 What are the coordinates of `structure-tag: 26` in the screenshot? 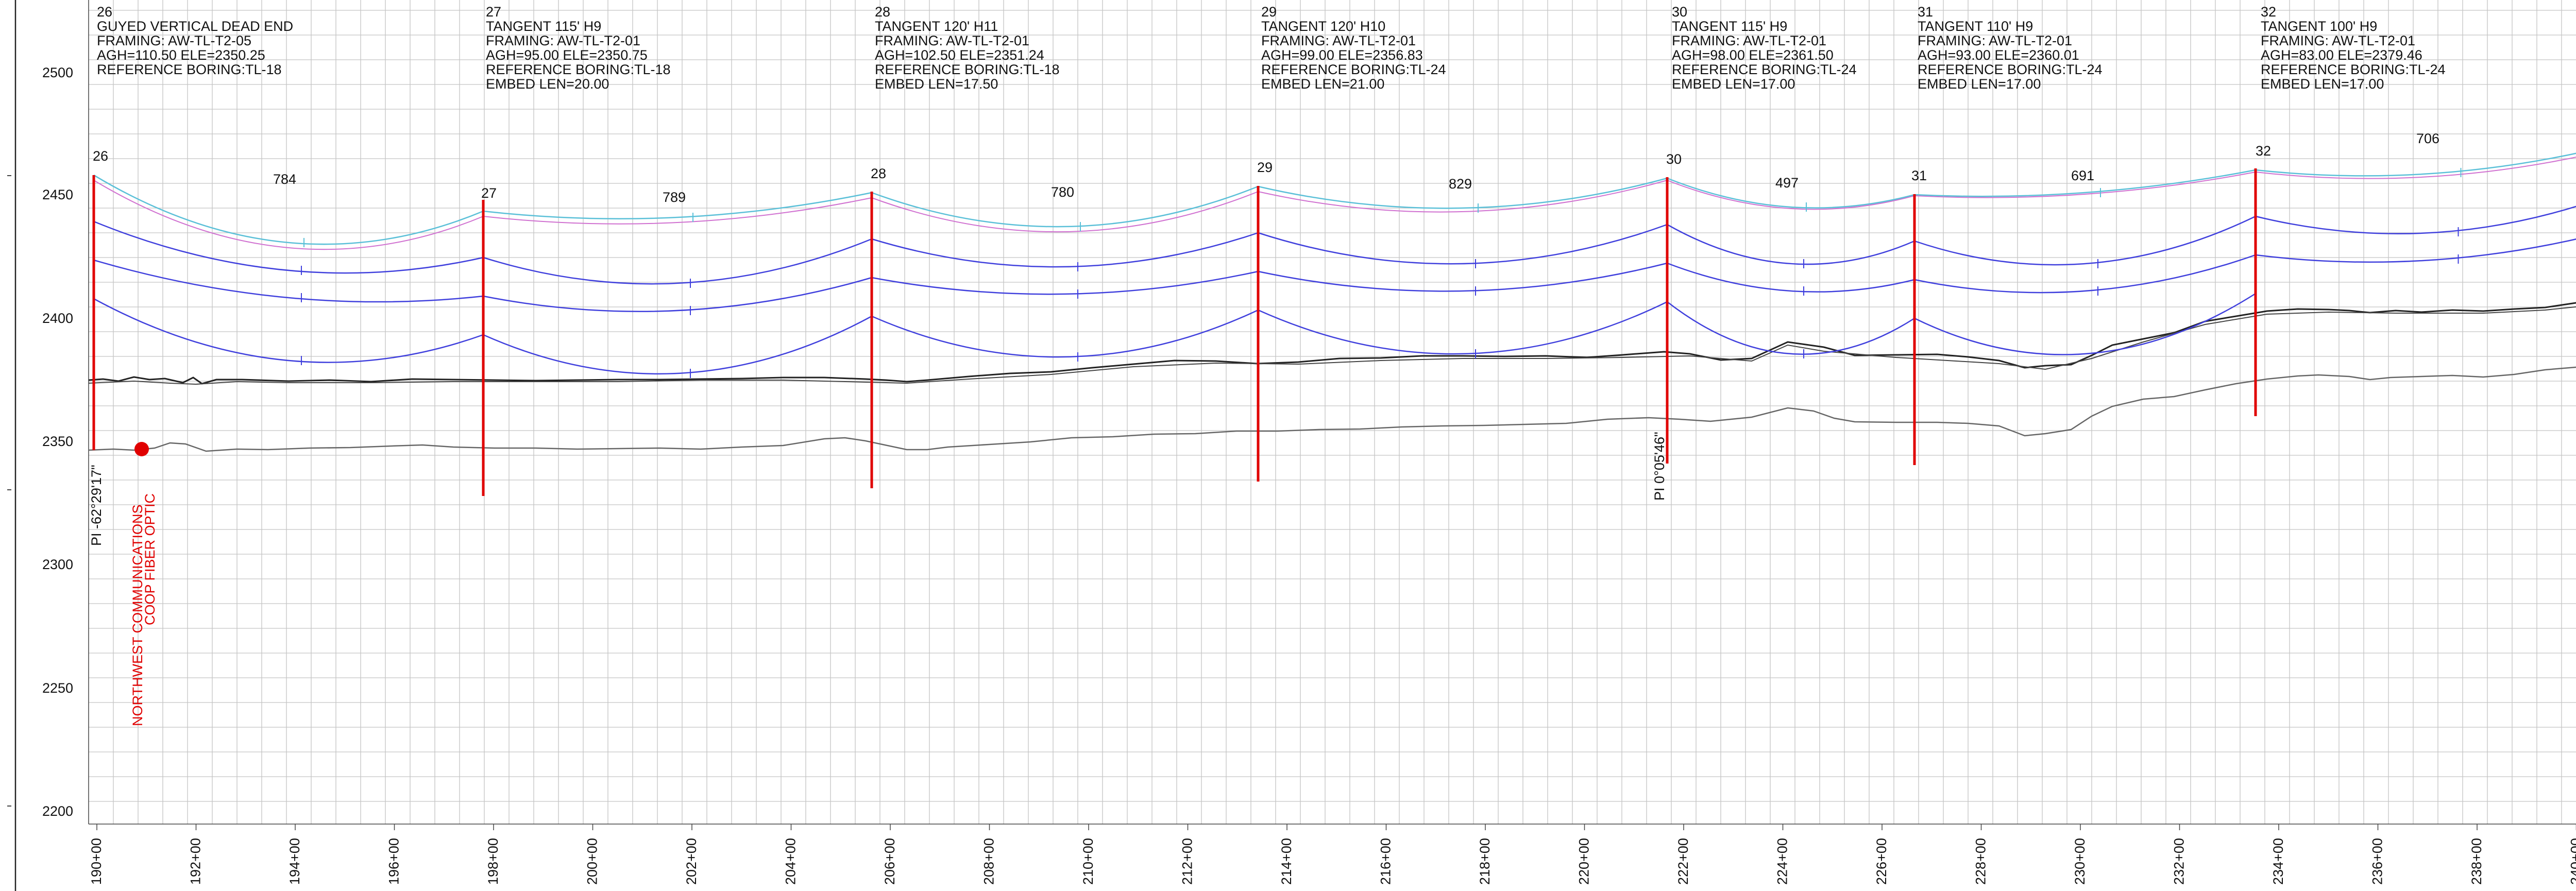 It's located at (100, 156).